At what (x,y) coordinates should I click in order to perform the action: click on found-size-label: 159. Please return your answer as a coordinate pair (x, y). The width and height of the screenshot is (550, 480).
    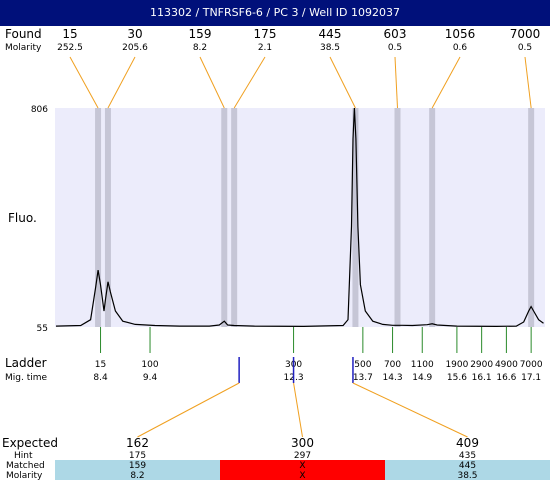
    Looking at the image, I should click on (200, 34).